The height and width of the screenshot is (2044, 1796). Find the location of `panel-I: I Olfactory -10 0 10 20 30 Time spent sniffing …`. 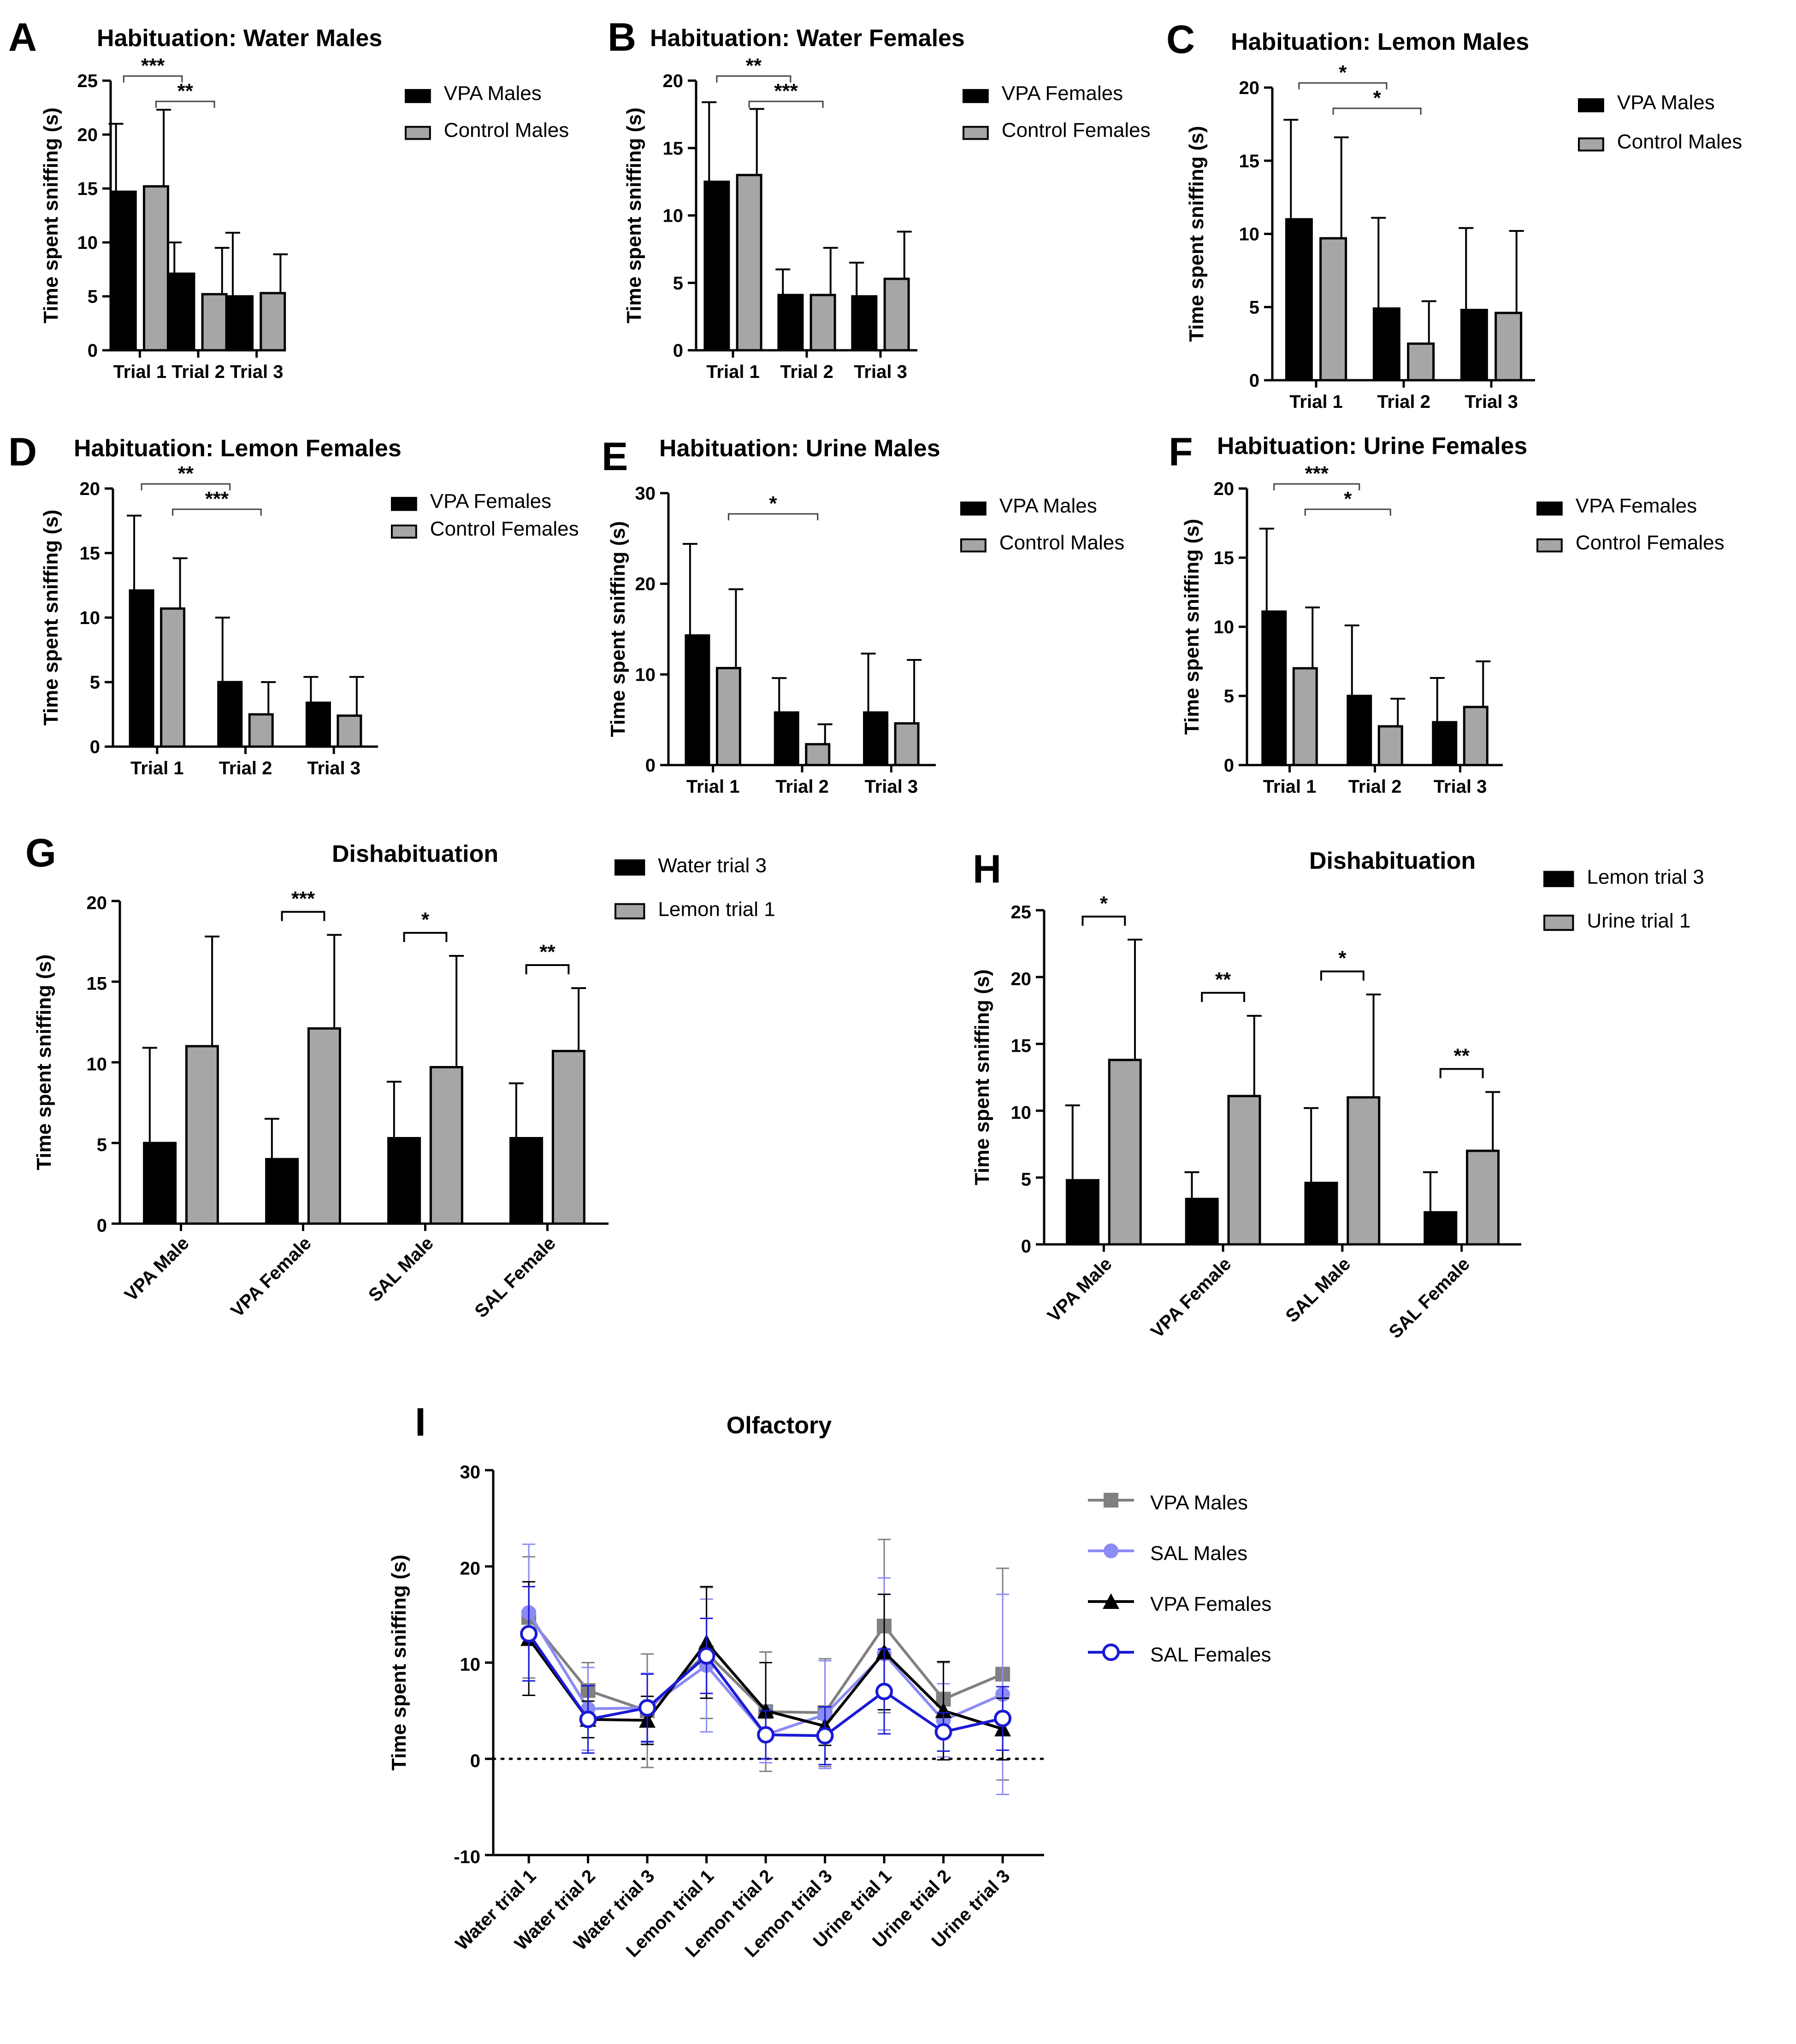

panel-I: I Olfactory -10 0 10 20 30 Time spent sniffing … is located at coordinates (829, 1681).